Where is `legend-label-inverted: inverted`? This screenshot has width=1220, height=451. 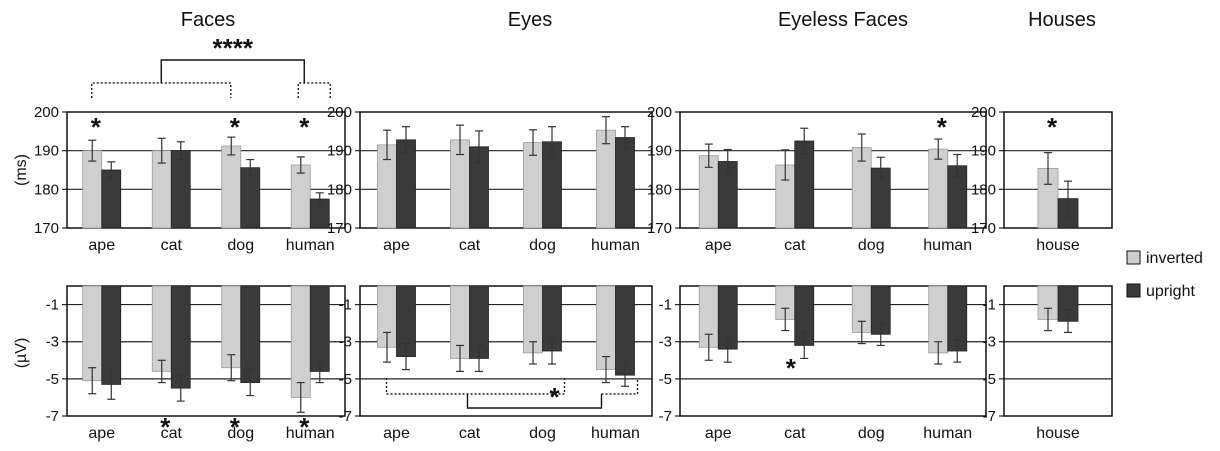 legend-label-inverted: inverted is located at coordinates (1174, 258).